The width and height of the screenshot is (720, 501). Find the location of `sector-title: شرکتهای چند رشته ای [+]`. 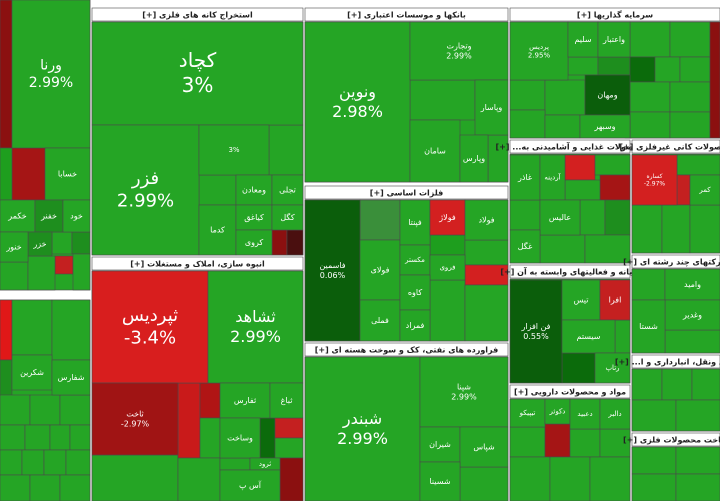

sector-title: شرکتهای چند رشته ای [+] is located at coordinates (671, 262).